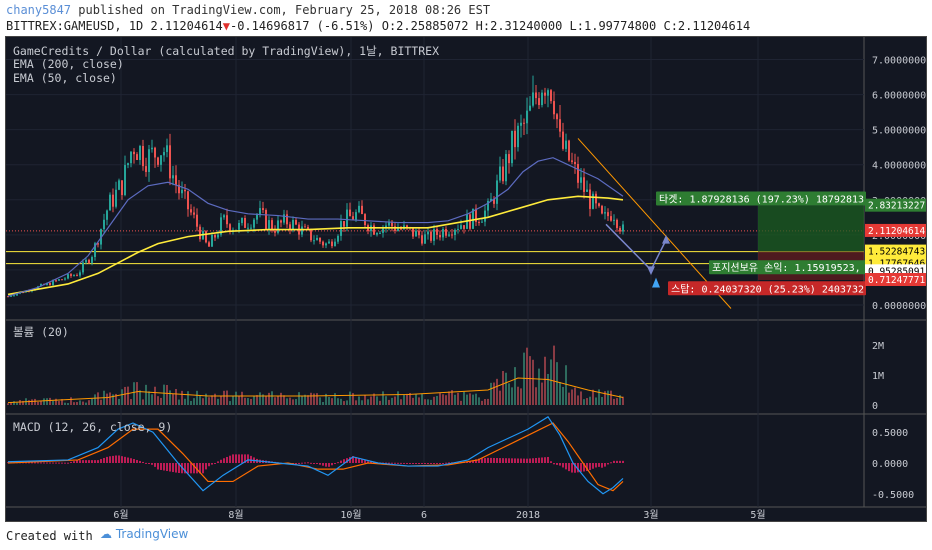 The width and height of the screenshot is (932, 550). Describe the element at coordinates (315, 457) in the screenshot. I see `macd-signal-line` at that location.